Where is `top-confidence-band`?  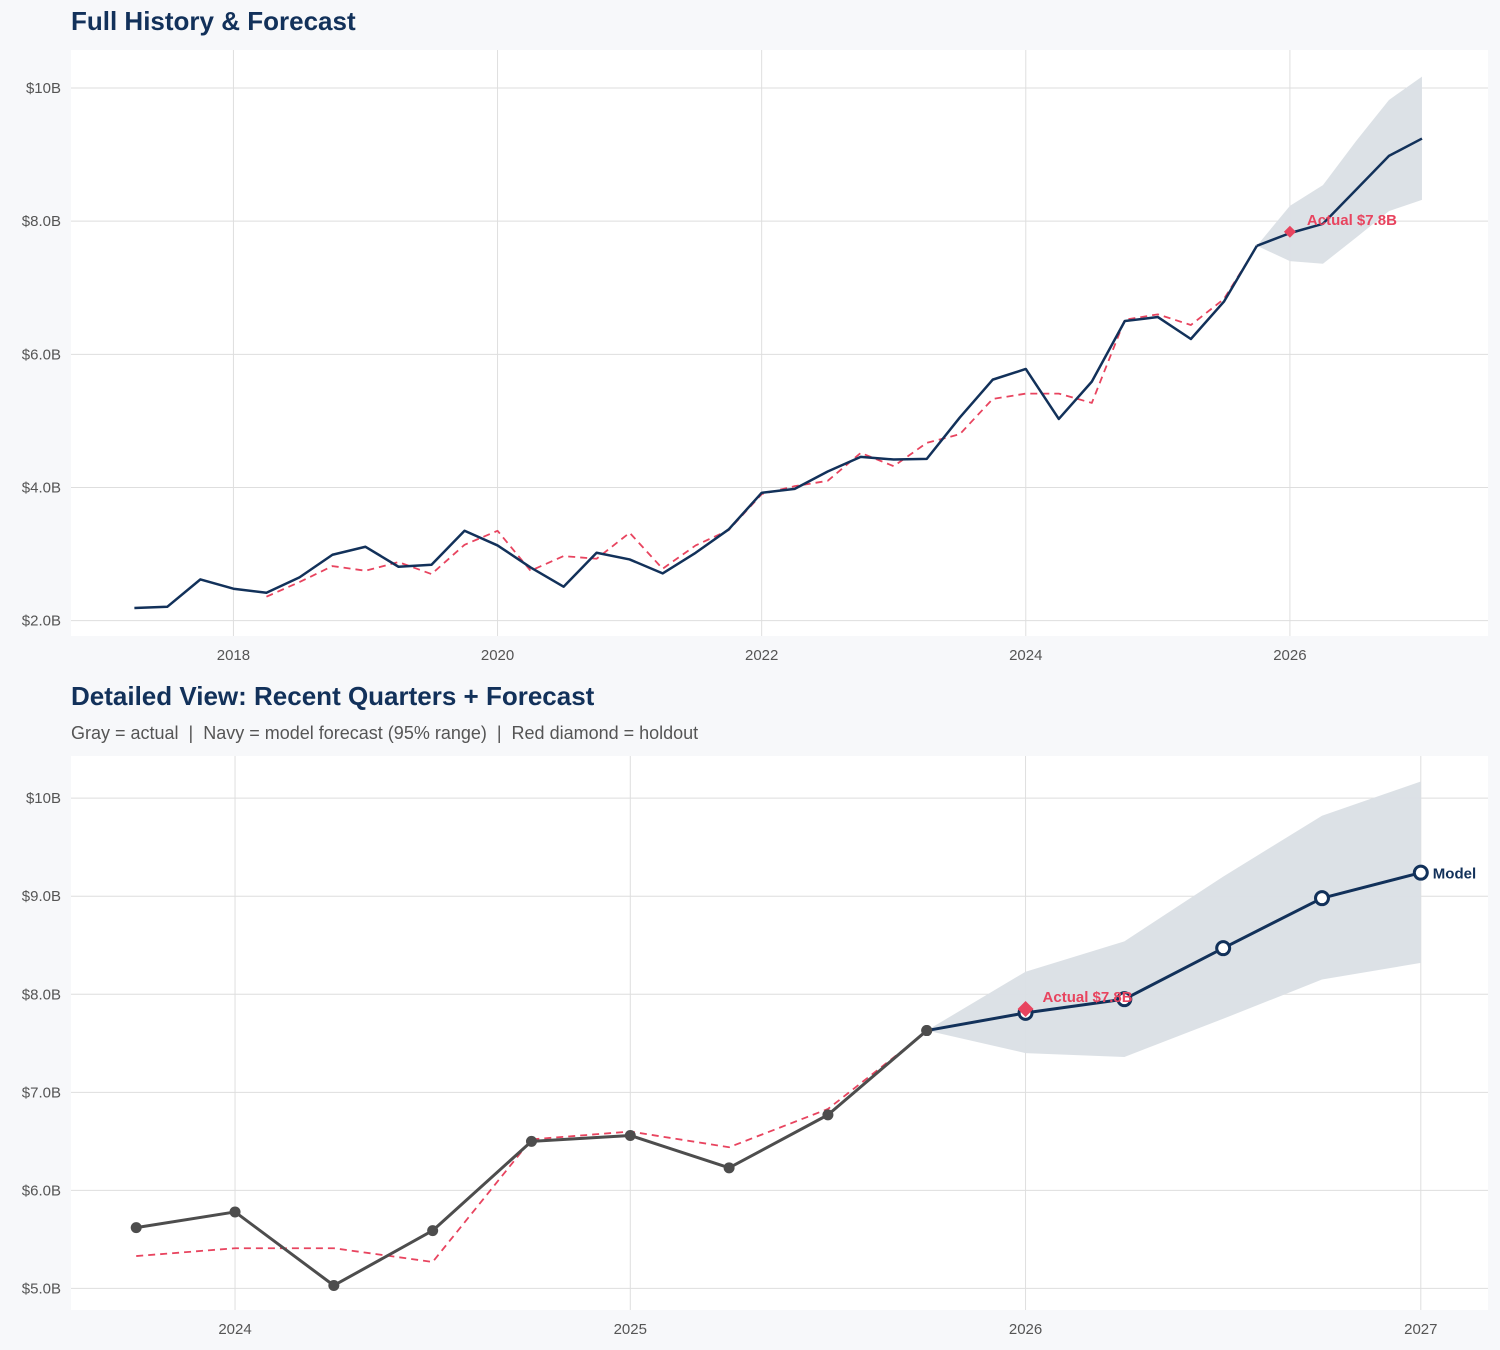
top-confidence-band is located at coordinates (1339, 170).